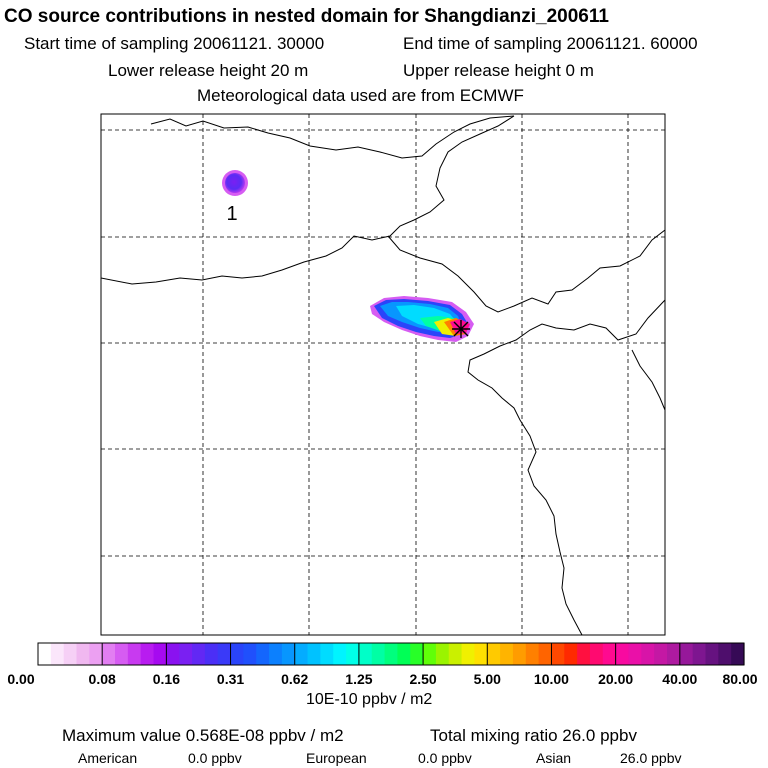  Describe the element at coordinates (174, 43) in the screenshot. I see `start-time: Start time of sampling 20061121. 30000` at that location.